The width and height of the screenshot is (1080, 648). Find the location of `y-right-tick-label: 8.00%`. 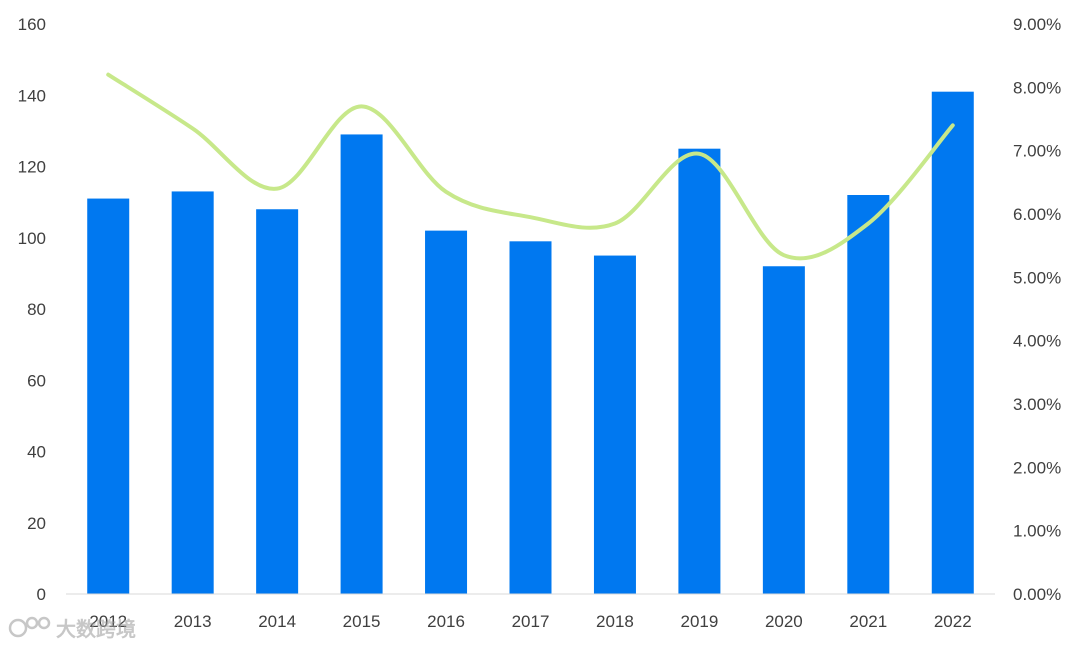

y-right-tick-label: 8.00% is located at coordinates (1037, 87).